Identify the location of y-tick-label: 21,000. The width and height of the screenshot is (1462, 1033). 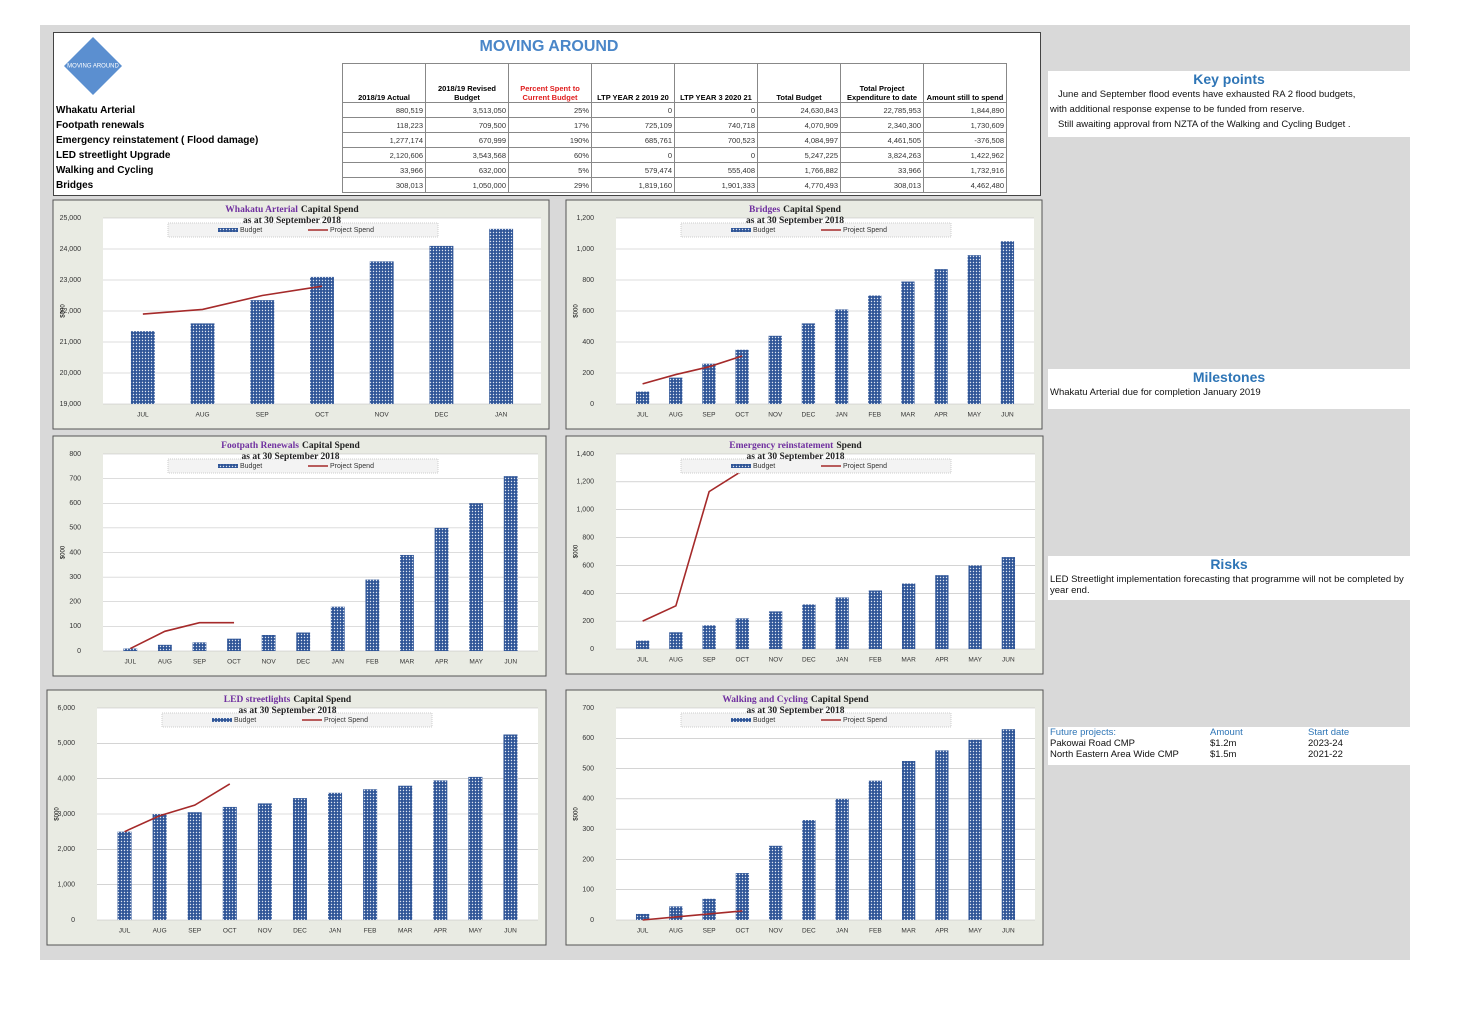
(71, 342).